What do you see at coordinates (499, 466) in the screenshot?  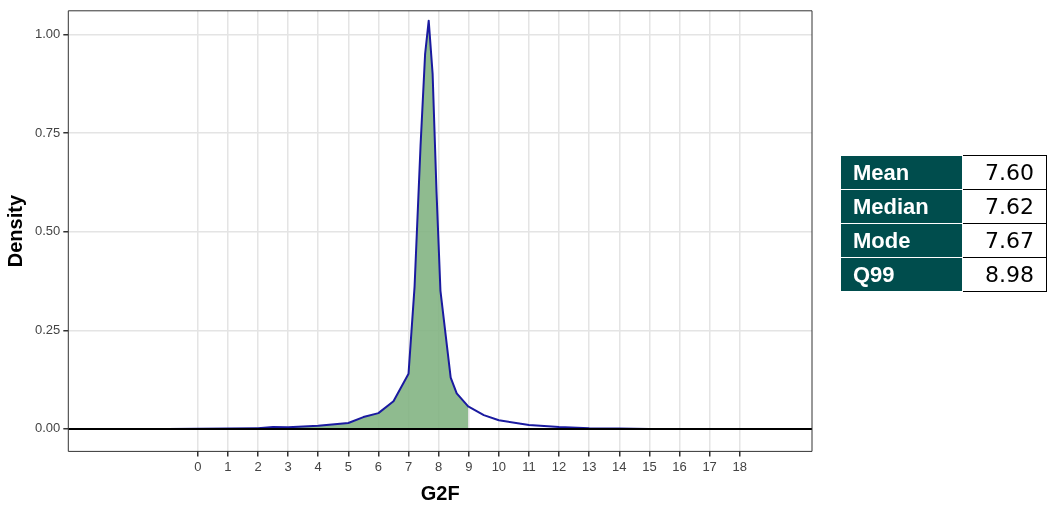 I see `x-tick-label: 10` at bounding box center [499, 466].